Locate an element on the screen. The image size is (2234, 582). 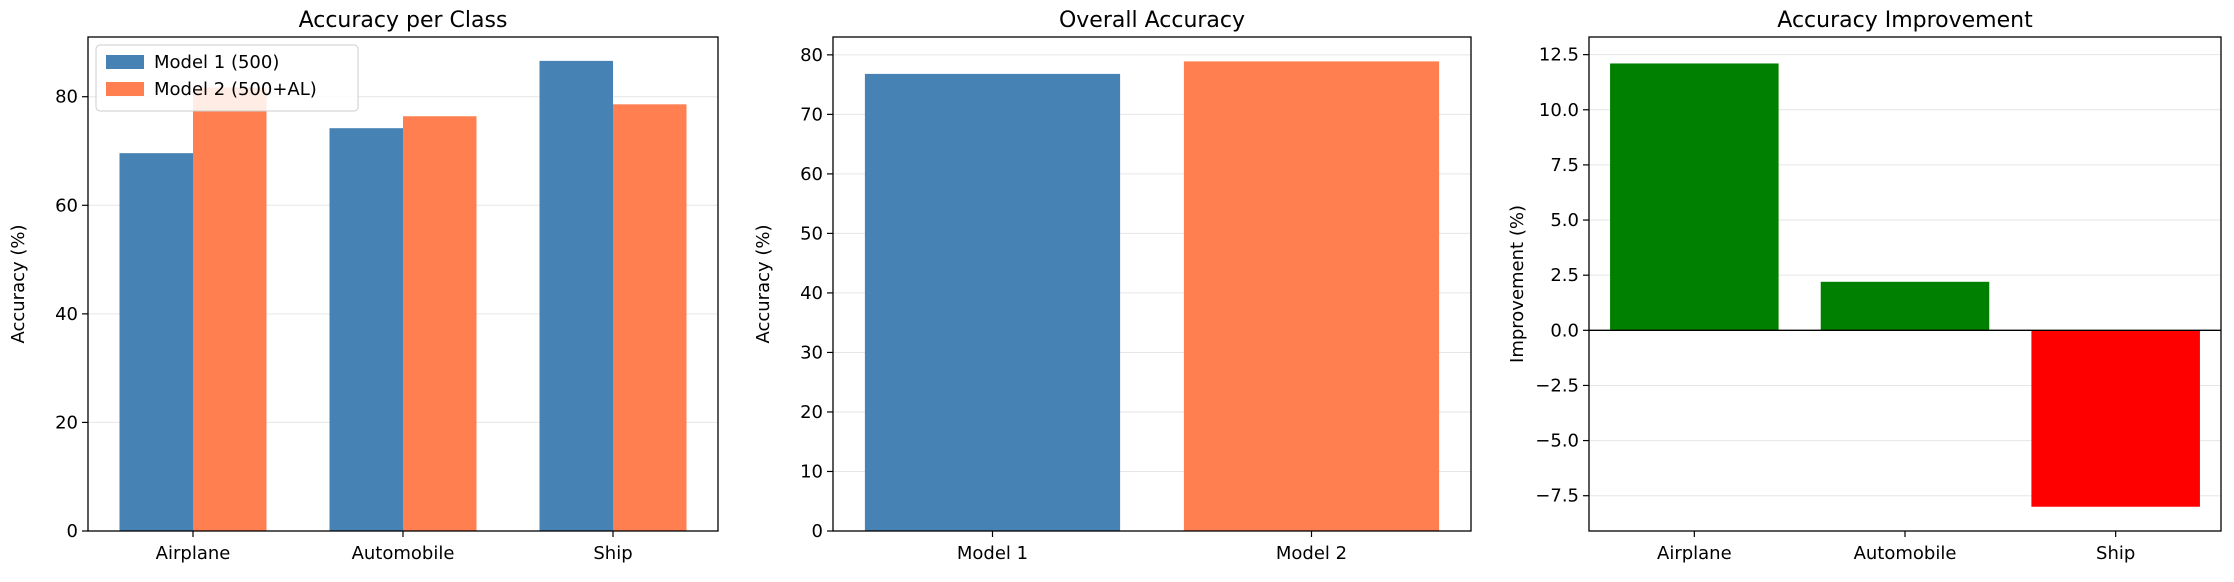
y-tick-label: 12.5 is located at coordinates (1559, 55).